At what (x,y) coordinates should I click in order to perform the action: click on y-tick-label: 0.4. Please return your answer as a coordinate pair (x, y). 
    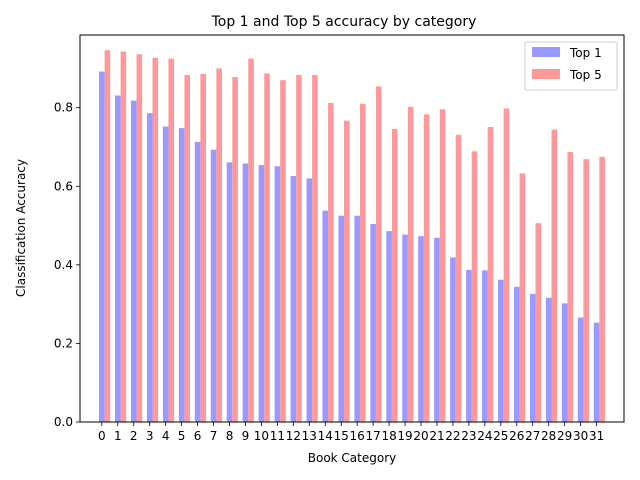
    Looking at the image, I should click on (63, 265).